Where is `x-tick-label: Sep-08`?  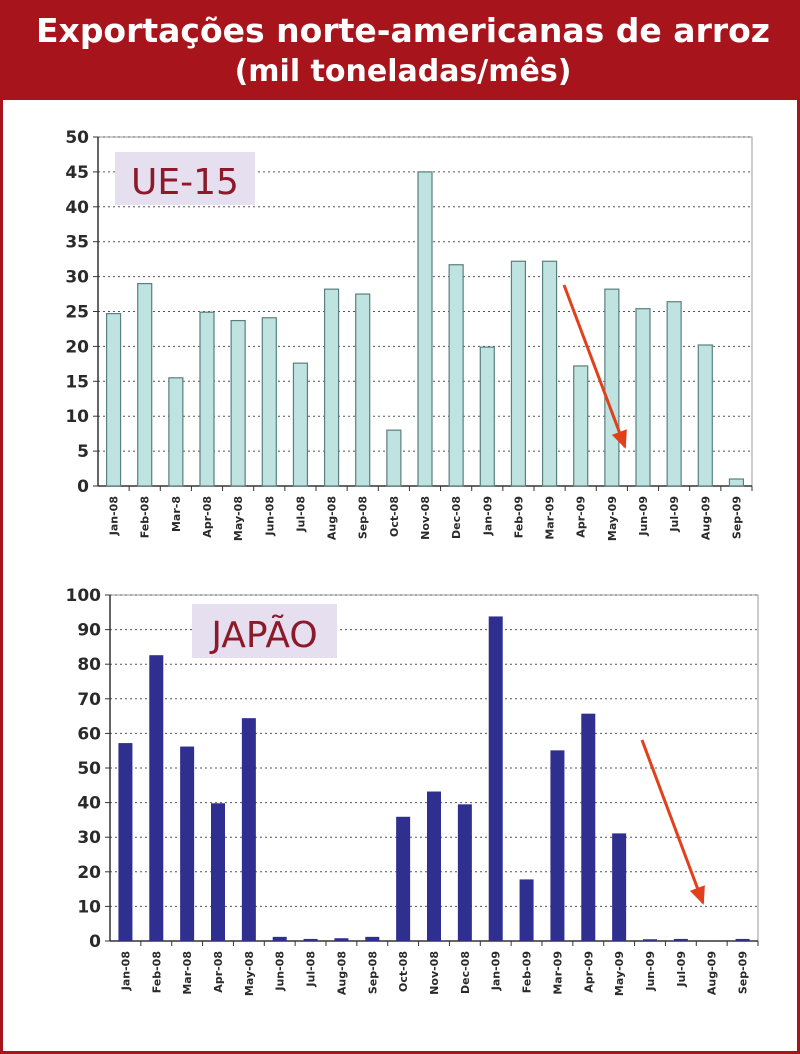
x-tick-label: Sep-08 is located at coordinates (363, 517).